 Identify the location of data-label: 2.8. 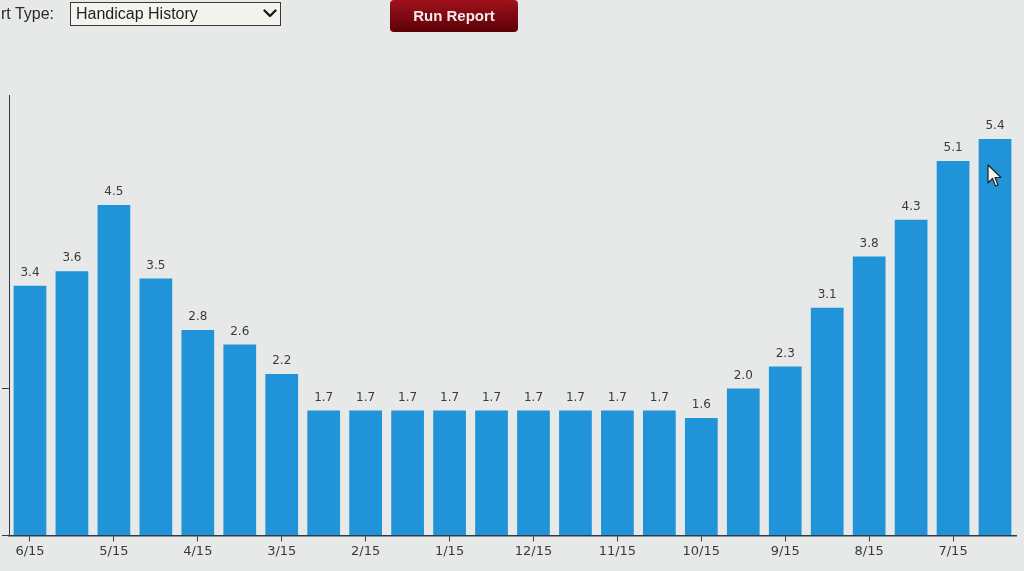
(198, 316).